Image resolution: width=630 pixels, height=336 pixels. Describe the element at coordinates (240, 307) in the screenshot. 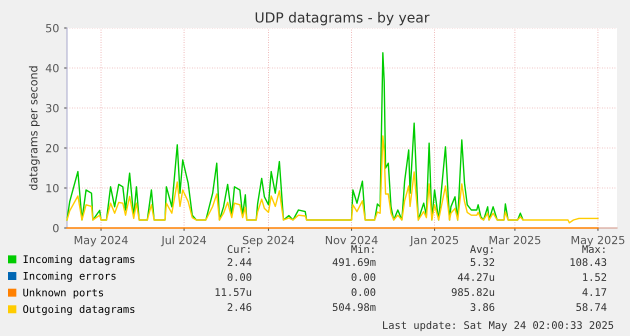

I see `text: 2.46` at that location.